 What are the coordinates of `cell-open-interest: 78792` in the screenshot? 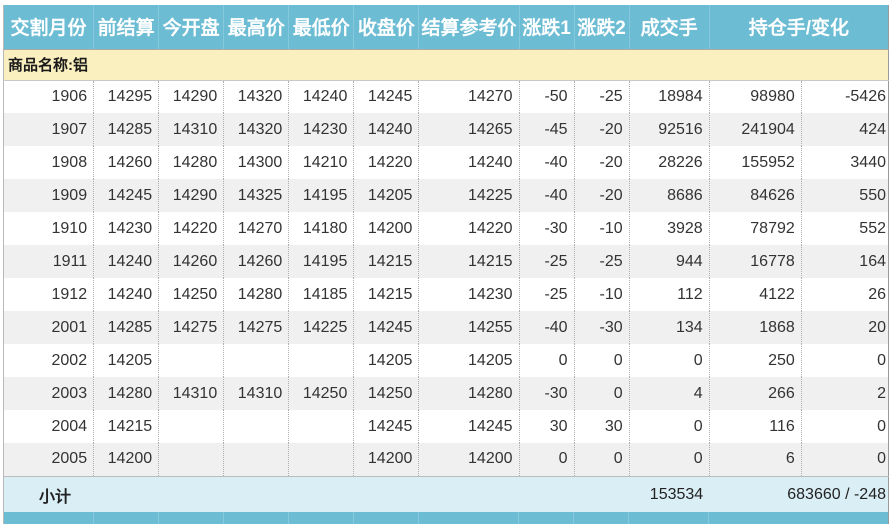 It's located at (755, 228).